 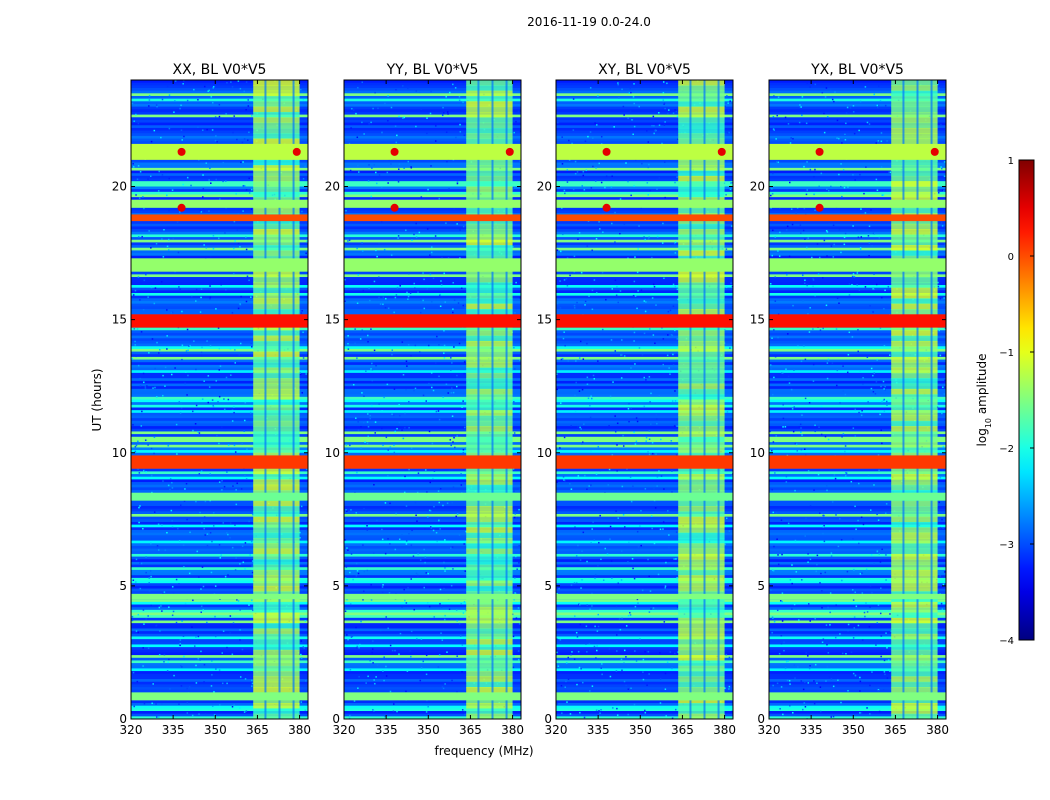 I want to click on panel-title: YY, BL V0*V5, so click(x=432, y=70).